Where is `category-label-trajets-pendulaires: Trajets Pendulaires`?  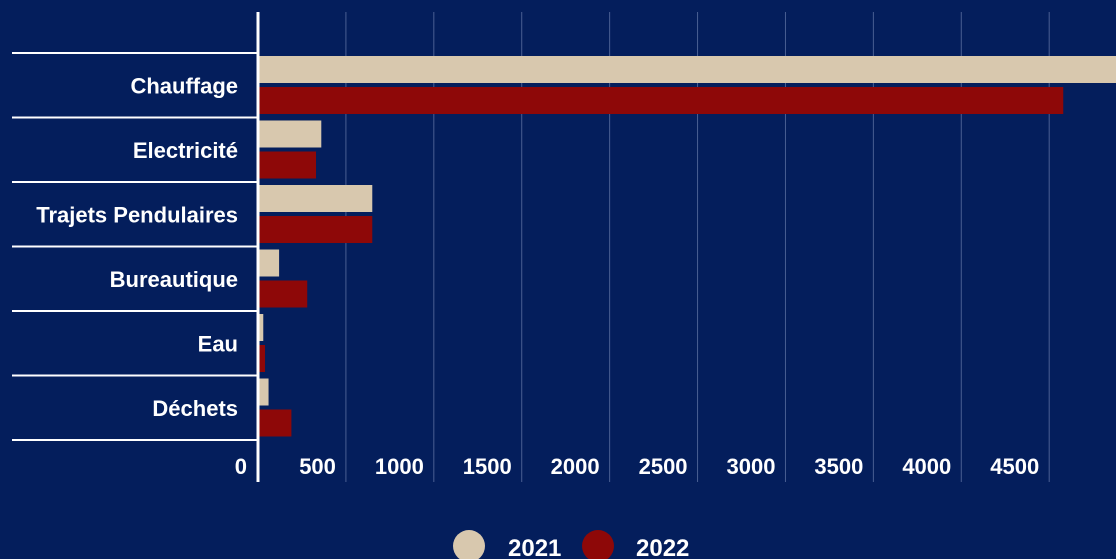 category-label-trajets-pendulaires: Trajets Pendulaires is located at coordinates (137, 214).